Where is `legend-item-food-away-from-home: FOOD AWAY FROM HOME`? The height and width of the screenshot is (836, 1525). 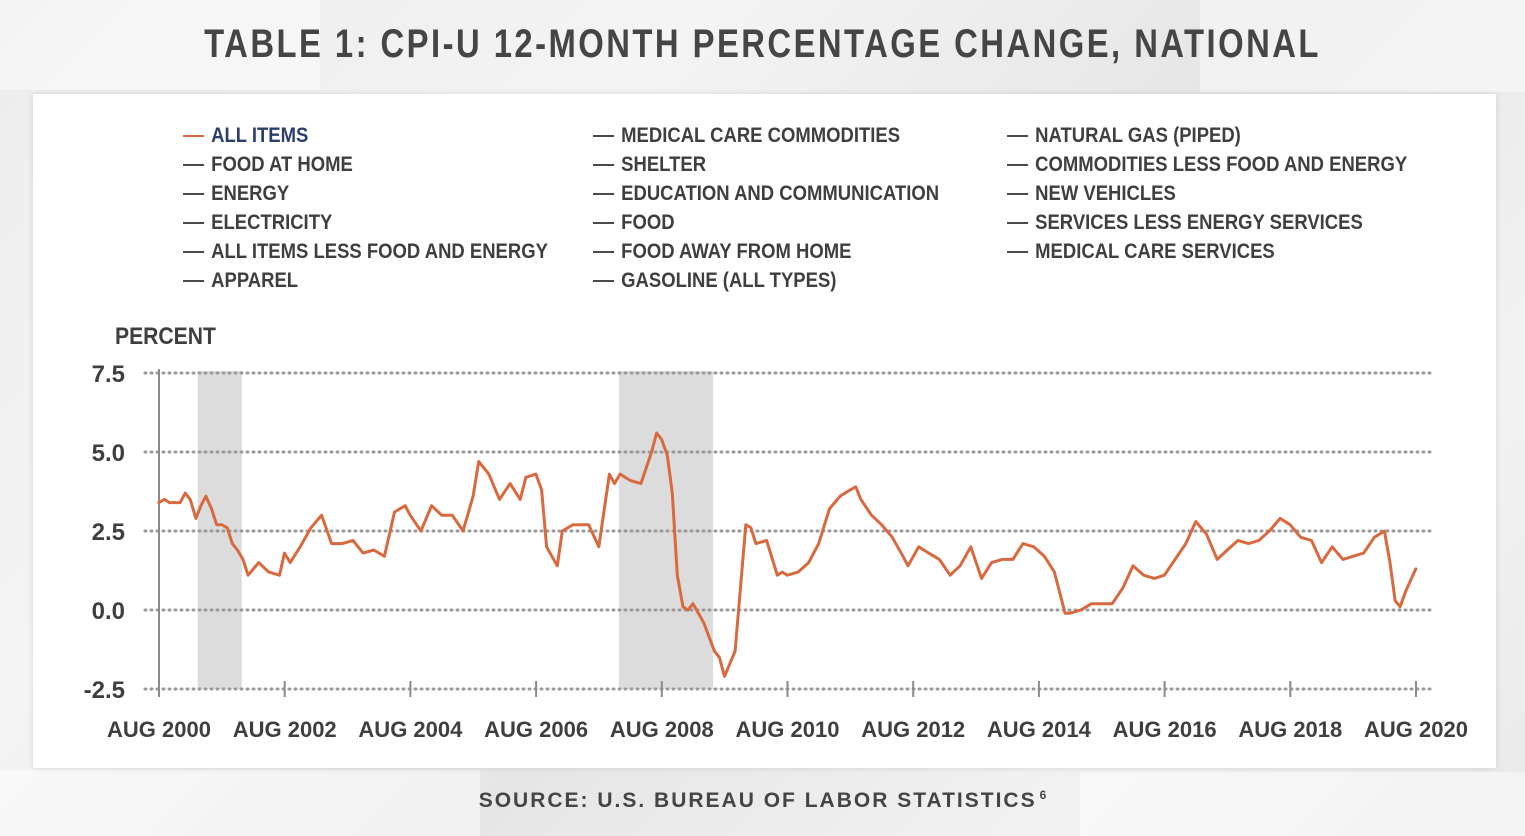
legend-item-food-away-from-home: FOOD AWAY FROM HOME is located at coordinates (766, 251).